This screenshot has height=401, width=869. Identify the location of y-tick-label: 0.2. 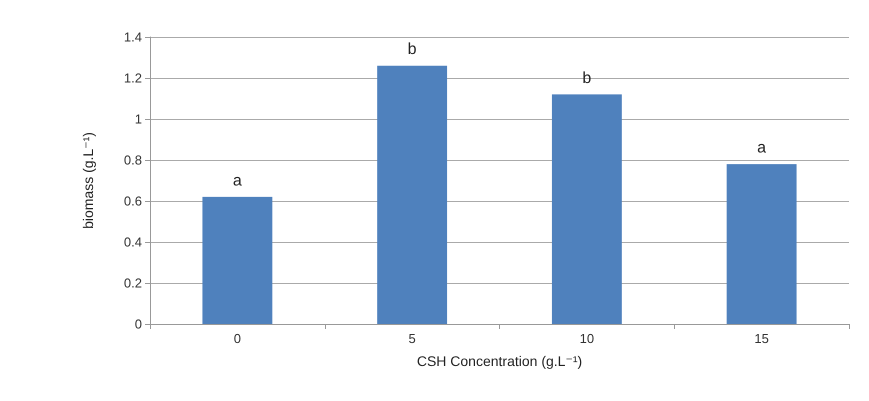
(133, 283).